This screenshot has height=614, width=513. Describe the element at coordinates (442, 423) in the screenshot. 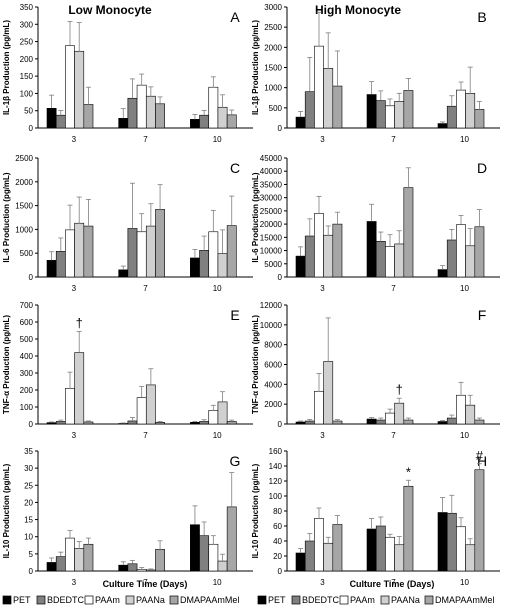

I see `bar-f-day10-pet` at that location.